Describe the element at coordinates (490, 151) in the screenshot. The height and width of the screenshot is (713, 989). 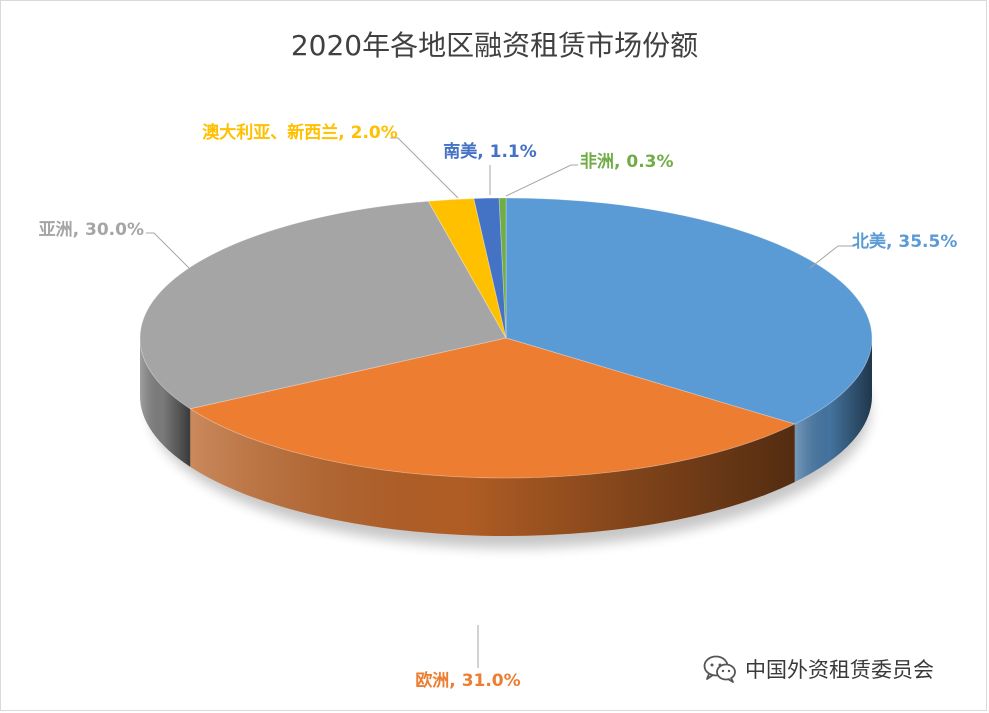
I see `data-label-4: 南美, 1.1%` at that location.